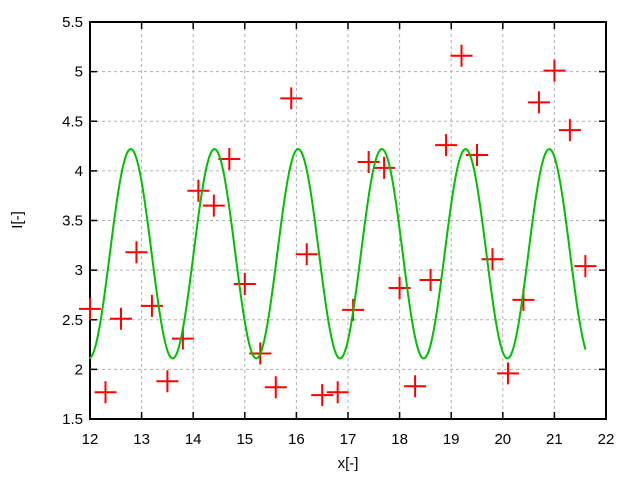 The image size is (640, 480). What do you see at coordinates (72, 419) in the screenshot?
I see `y-tick-label: 1.5` at bounding box center [72, 419].